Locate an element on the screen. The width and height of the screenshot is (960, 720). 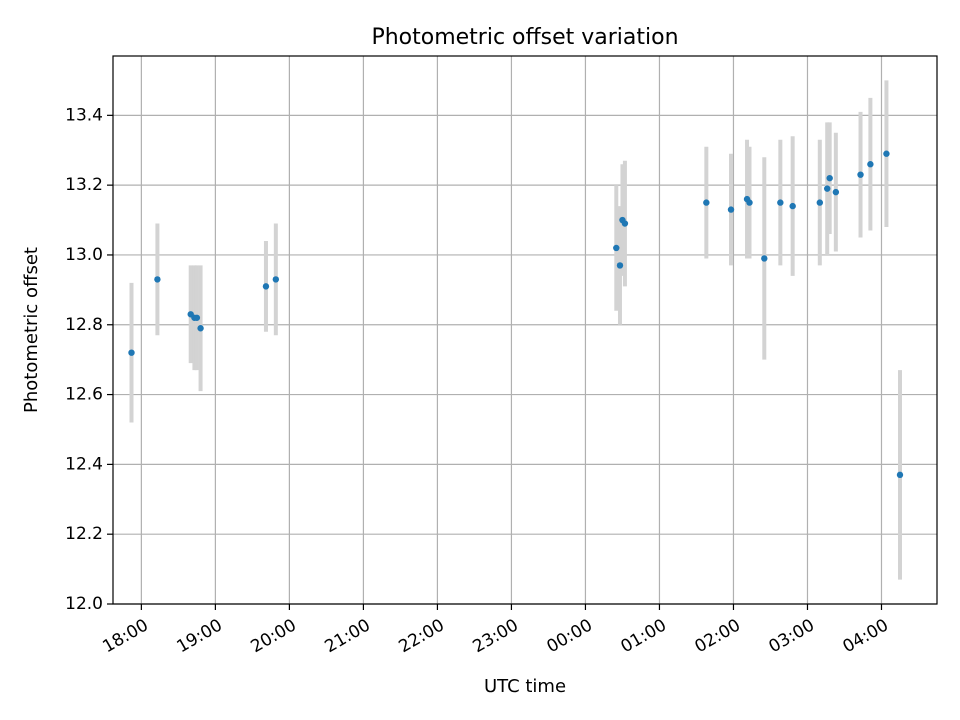
y-tick-label: 12.6 is located at coordinates (84, 395).